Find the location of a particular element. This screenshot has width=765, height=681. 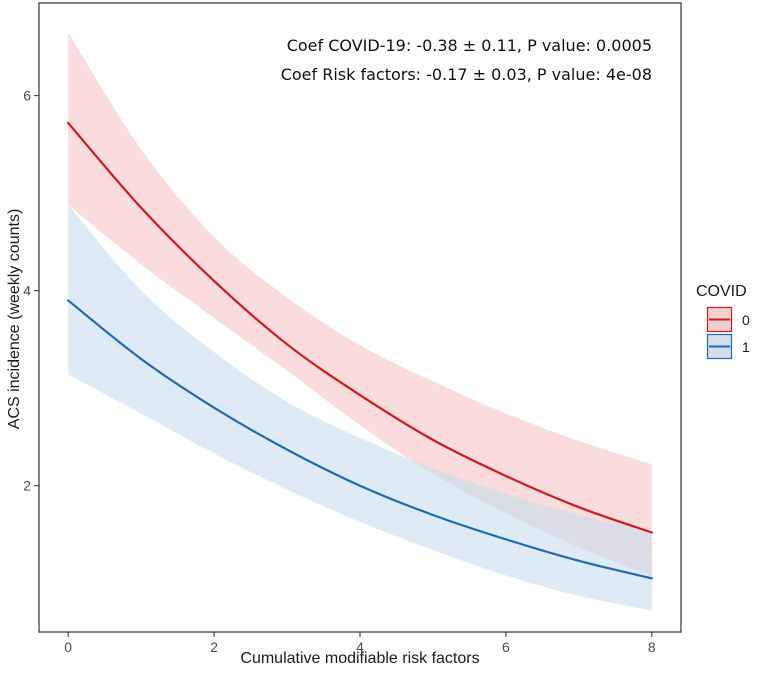

x-axis-title: Cumulative modifiable risk factors is located at coordinates (359, 658).